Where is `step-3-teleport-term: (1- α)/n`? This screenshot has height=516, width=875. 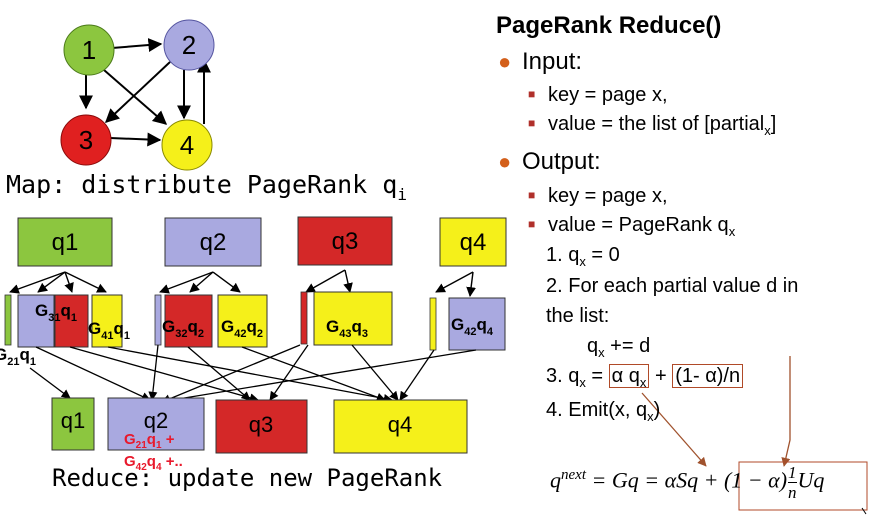 step-3-teleport-term: (1- α)/n is located at coordinates (708, 376).